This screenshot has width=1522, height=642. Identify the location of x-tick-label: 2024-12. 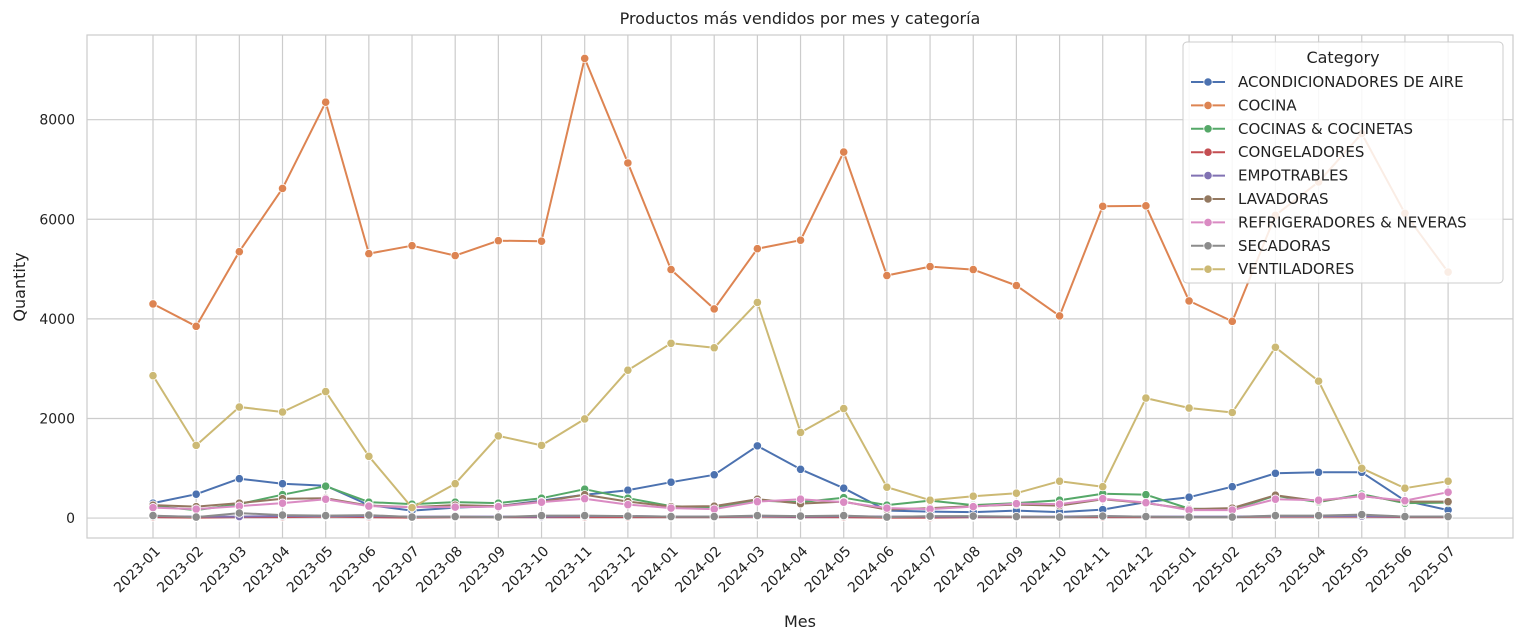
(1130, 570).